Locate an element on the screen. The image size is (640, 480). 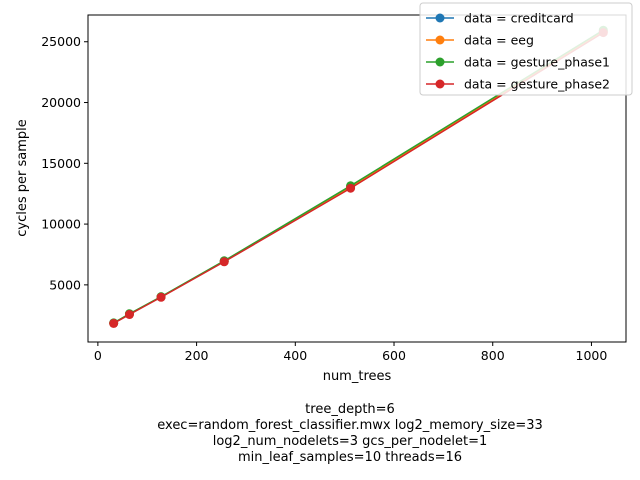
x-tick-label: 1000 is located at coordinates (592, 355).